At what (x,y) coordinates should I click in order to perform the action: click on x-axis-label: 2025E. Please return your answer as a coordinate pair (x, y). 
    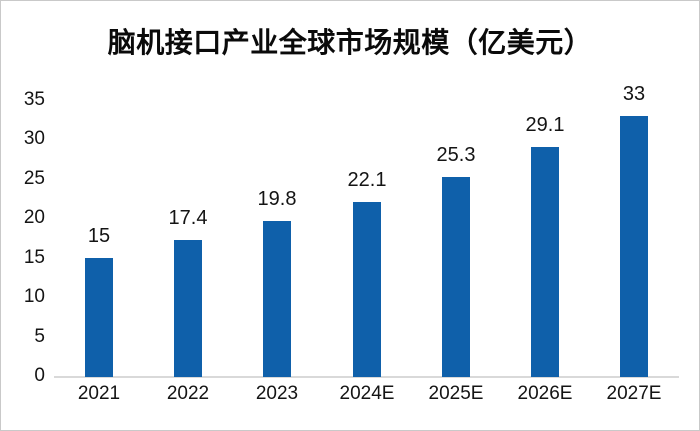
    Looking at the image, I should click on (456, 393).